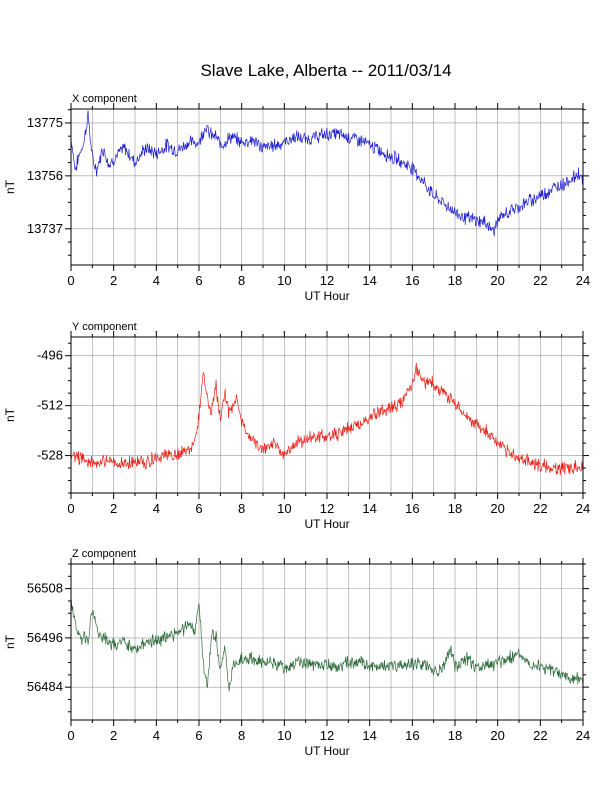  Describe the element at coordinates (497, 735) in the screenshot. I see `z-x-tick-label: 20` at that location.